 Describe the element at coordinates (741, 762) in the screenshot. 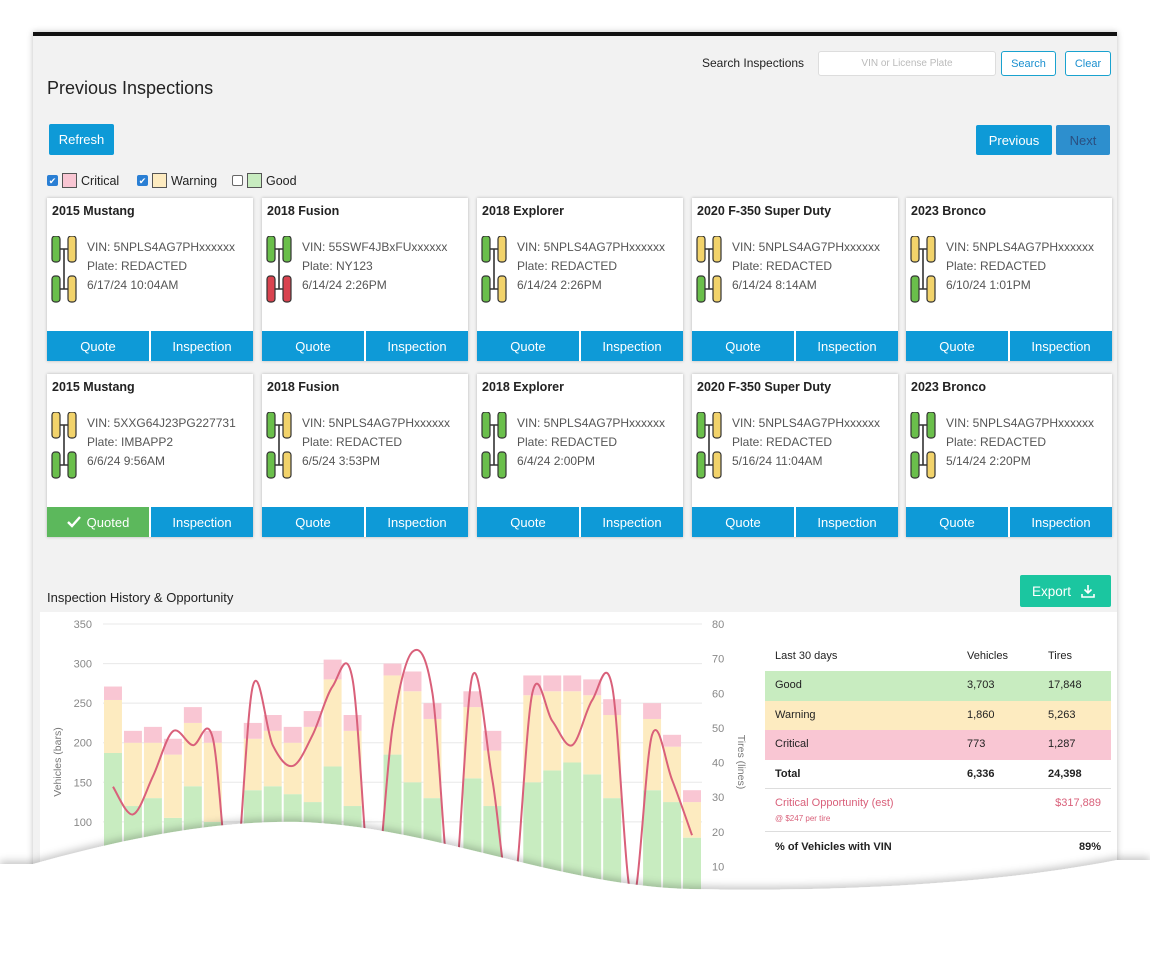

I see `y2-axis-label: Tires (lines)` at that location.